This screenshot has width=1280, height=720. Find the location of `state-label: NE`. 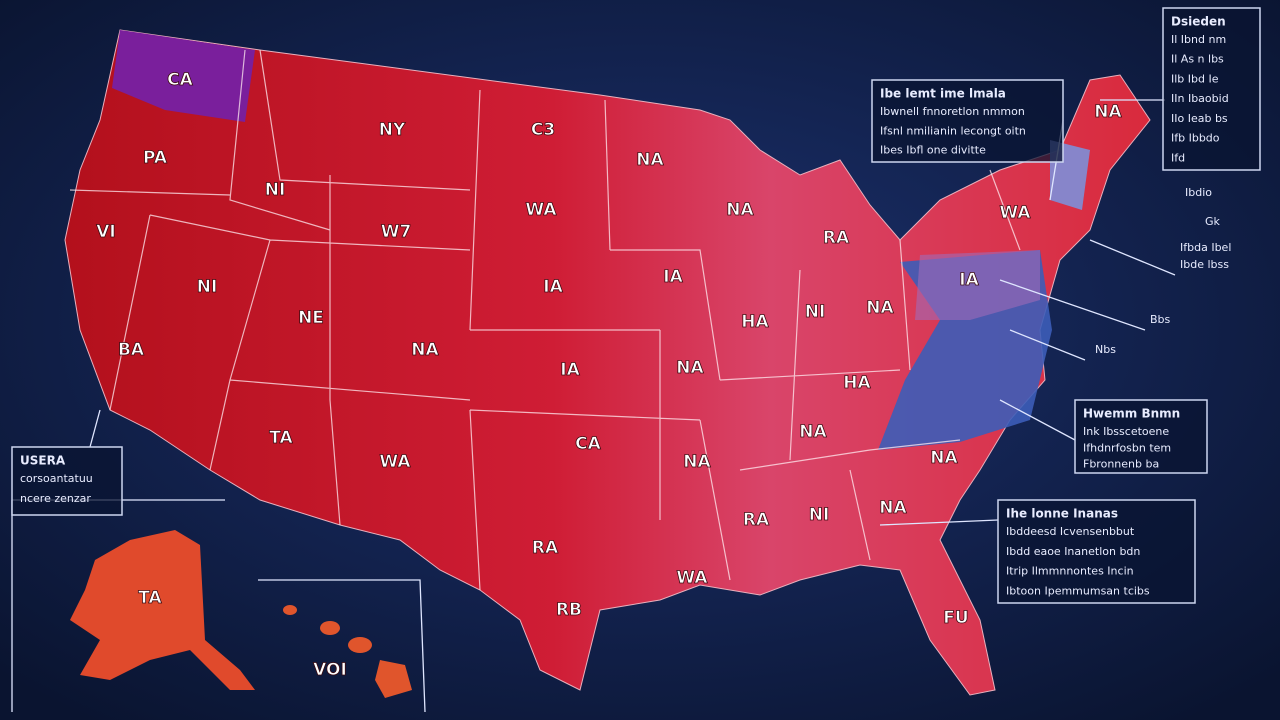

state-label: NE is located at coordinates (311, 318).